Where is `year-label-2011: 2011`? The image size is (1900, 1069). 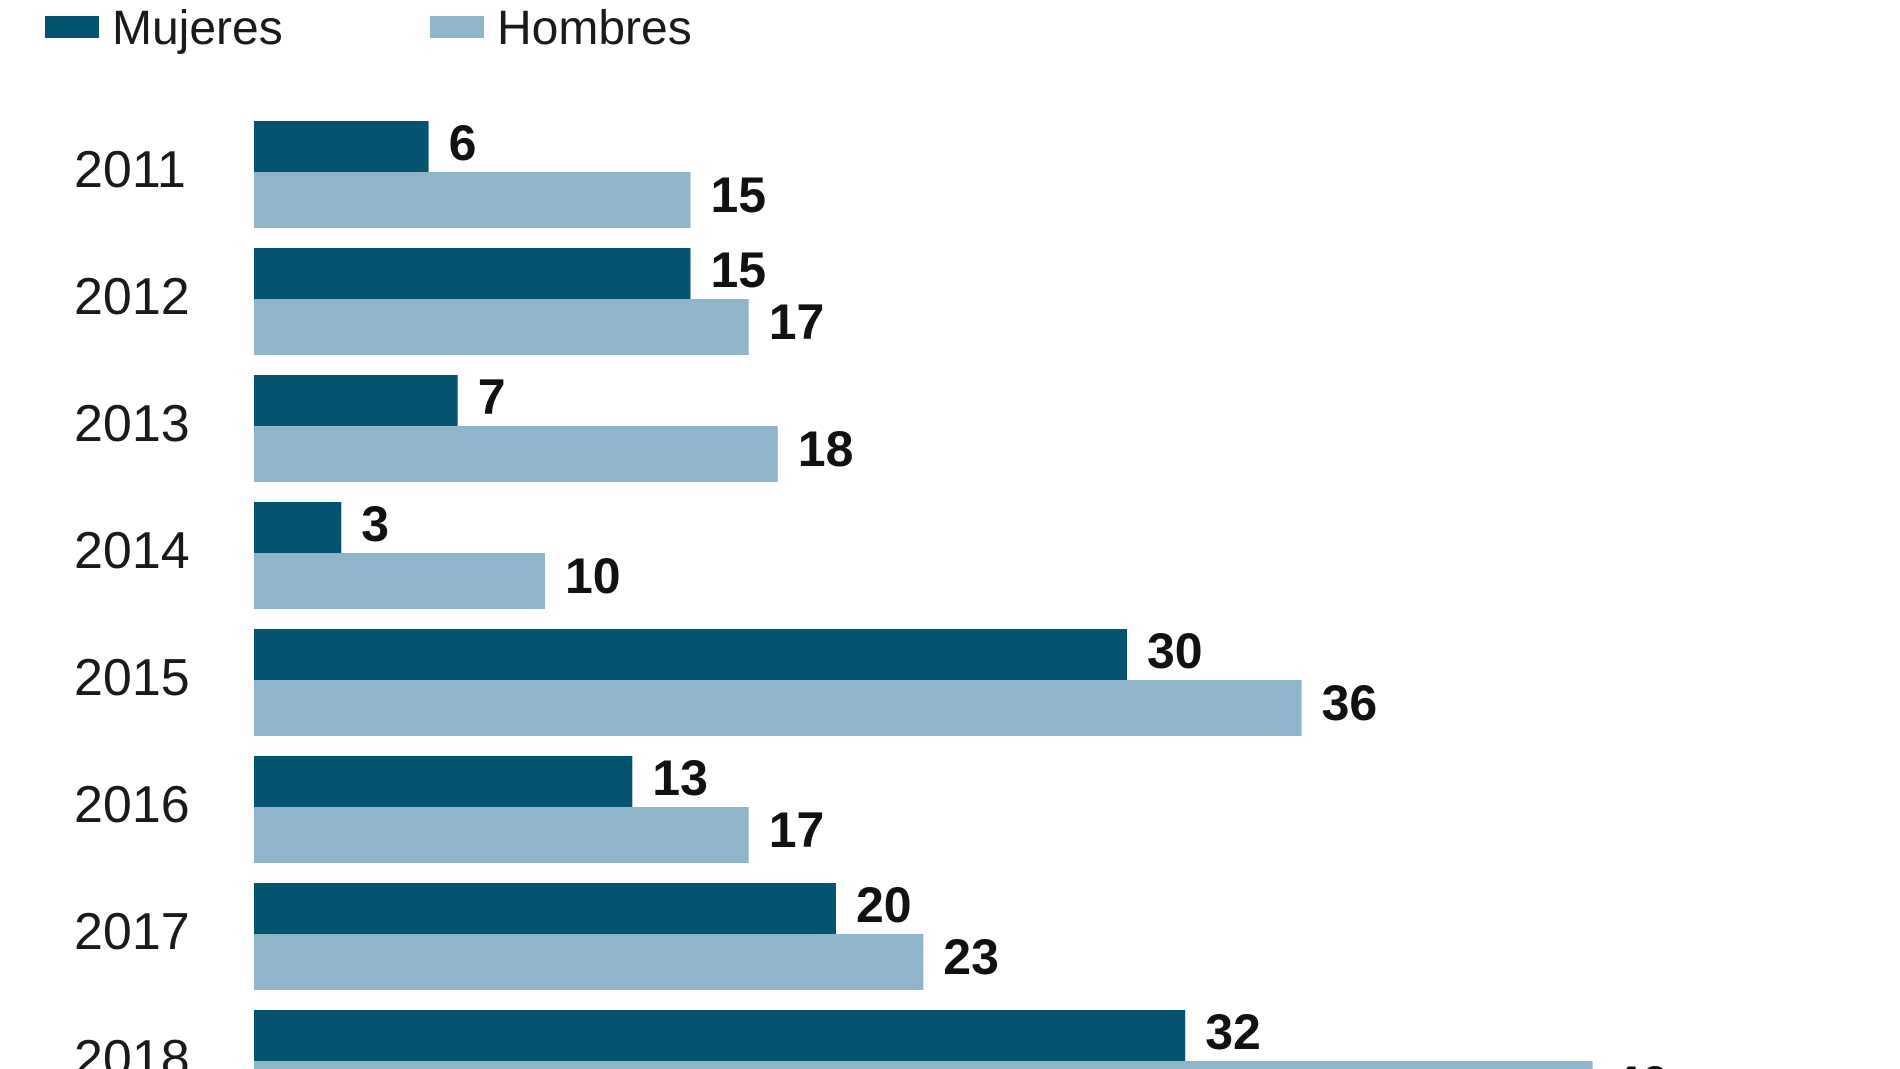
year-label-2011: 2011 is located at coordinates (130, 170).